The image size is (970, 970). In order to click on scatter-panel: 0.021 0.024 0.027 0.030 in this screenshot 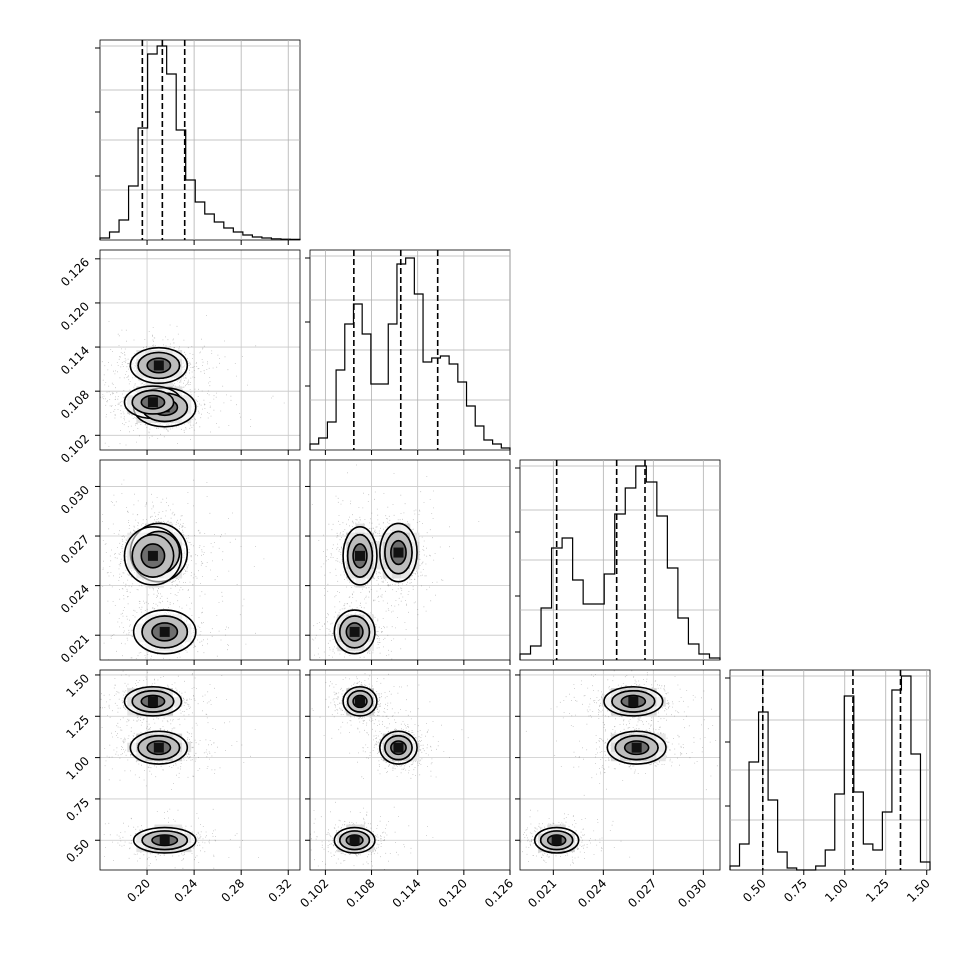, I will do `click(179, 562)`.